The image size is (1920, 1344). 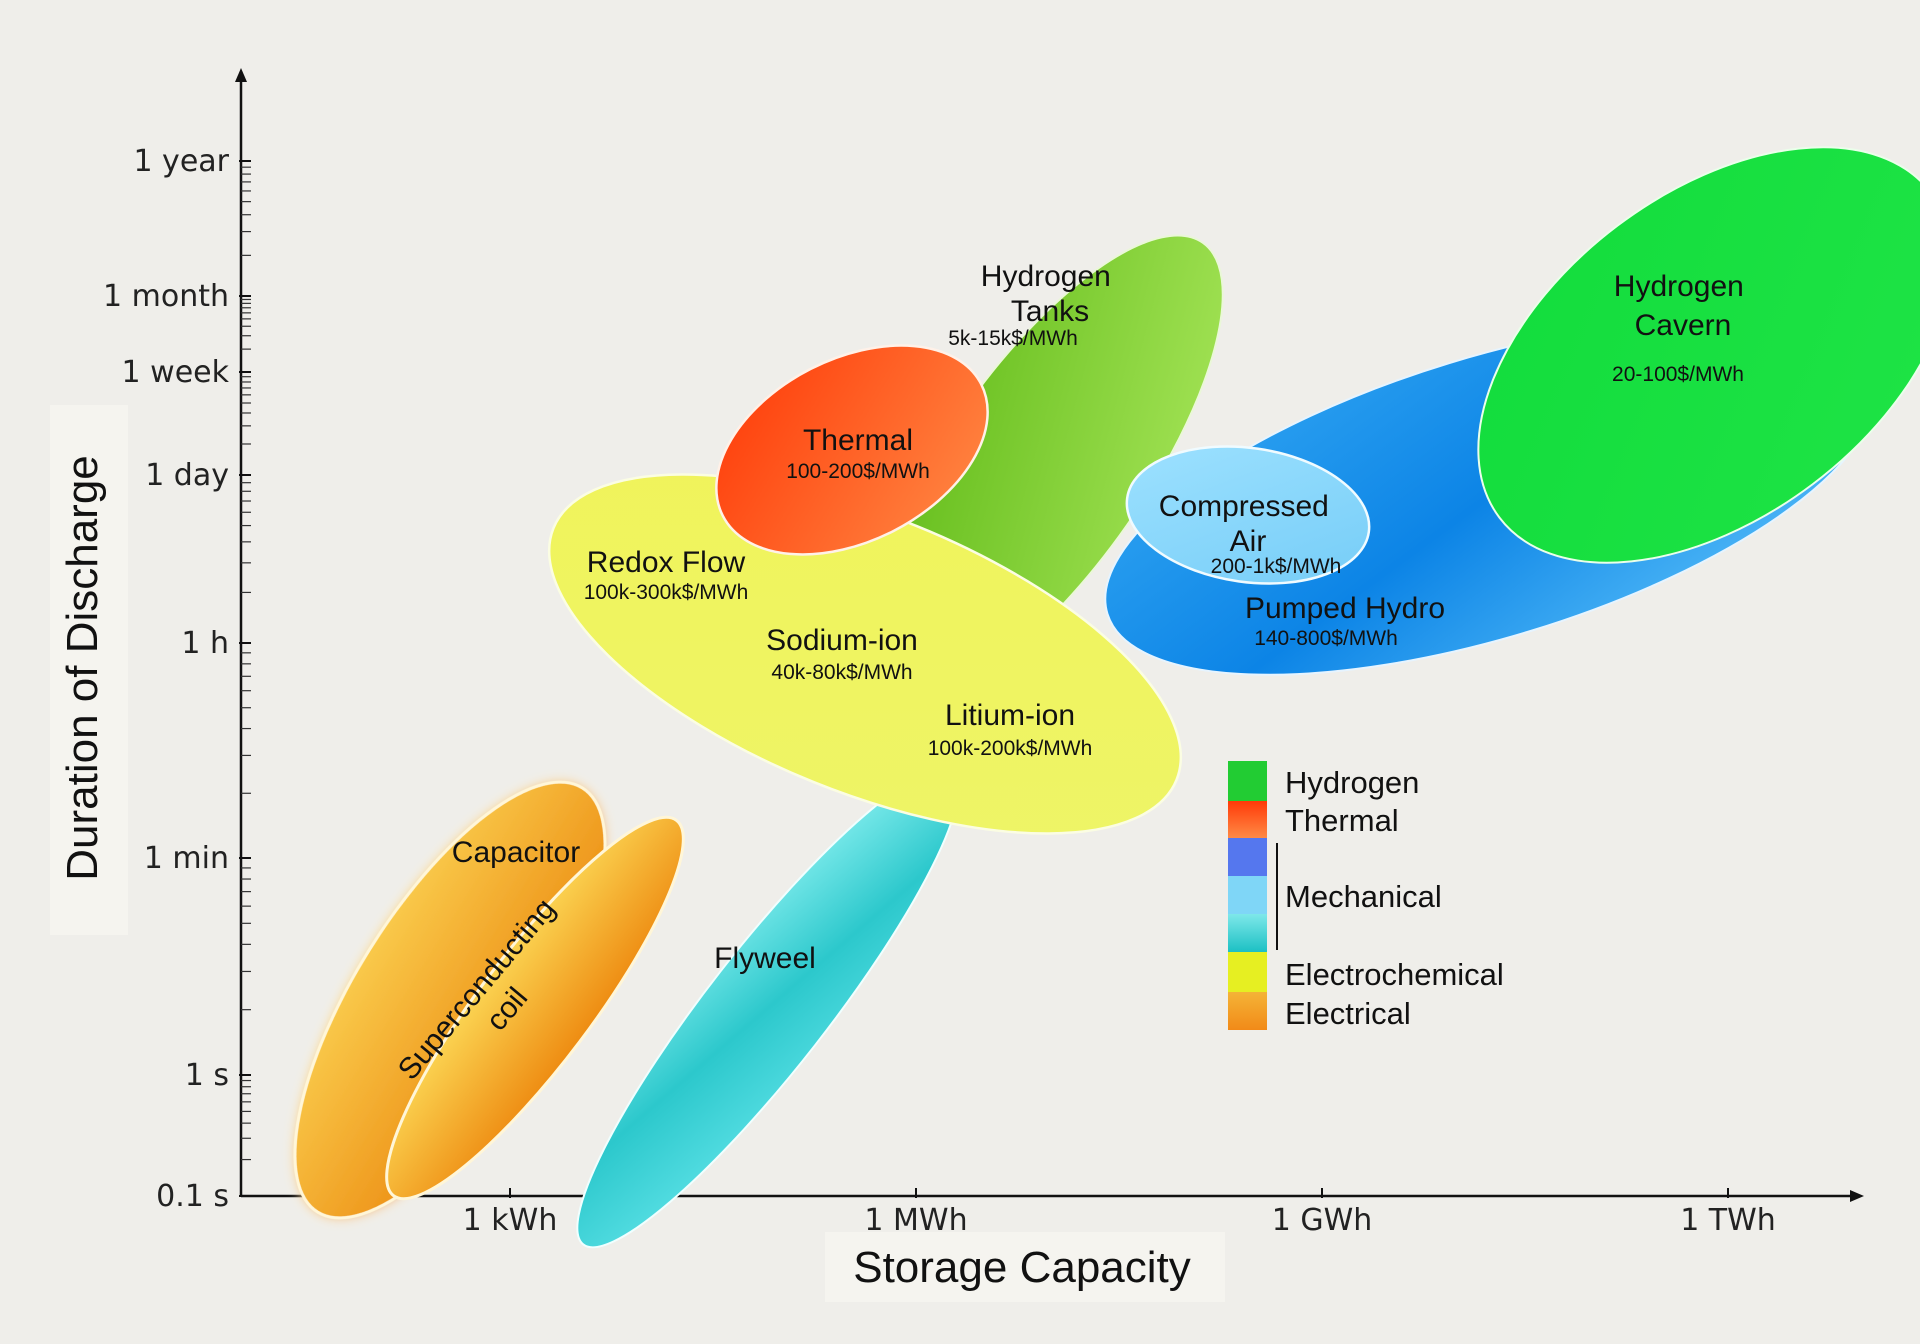 I want to click on label-compressed-air: Compressed Air, so click(x=1248, y=524).